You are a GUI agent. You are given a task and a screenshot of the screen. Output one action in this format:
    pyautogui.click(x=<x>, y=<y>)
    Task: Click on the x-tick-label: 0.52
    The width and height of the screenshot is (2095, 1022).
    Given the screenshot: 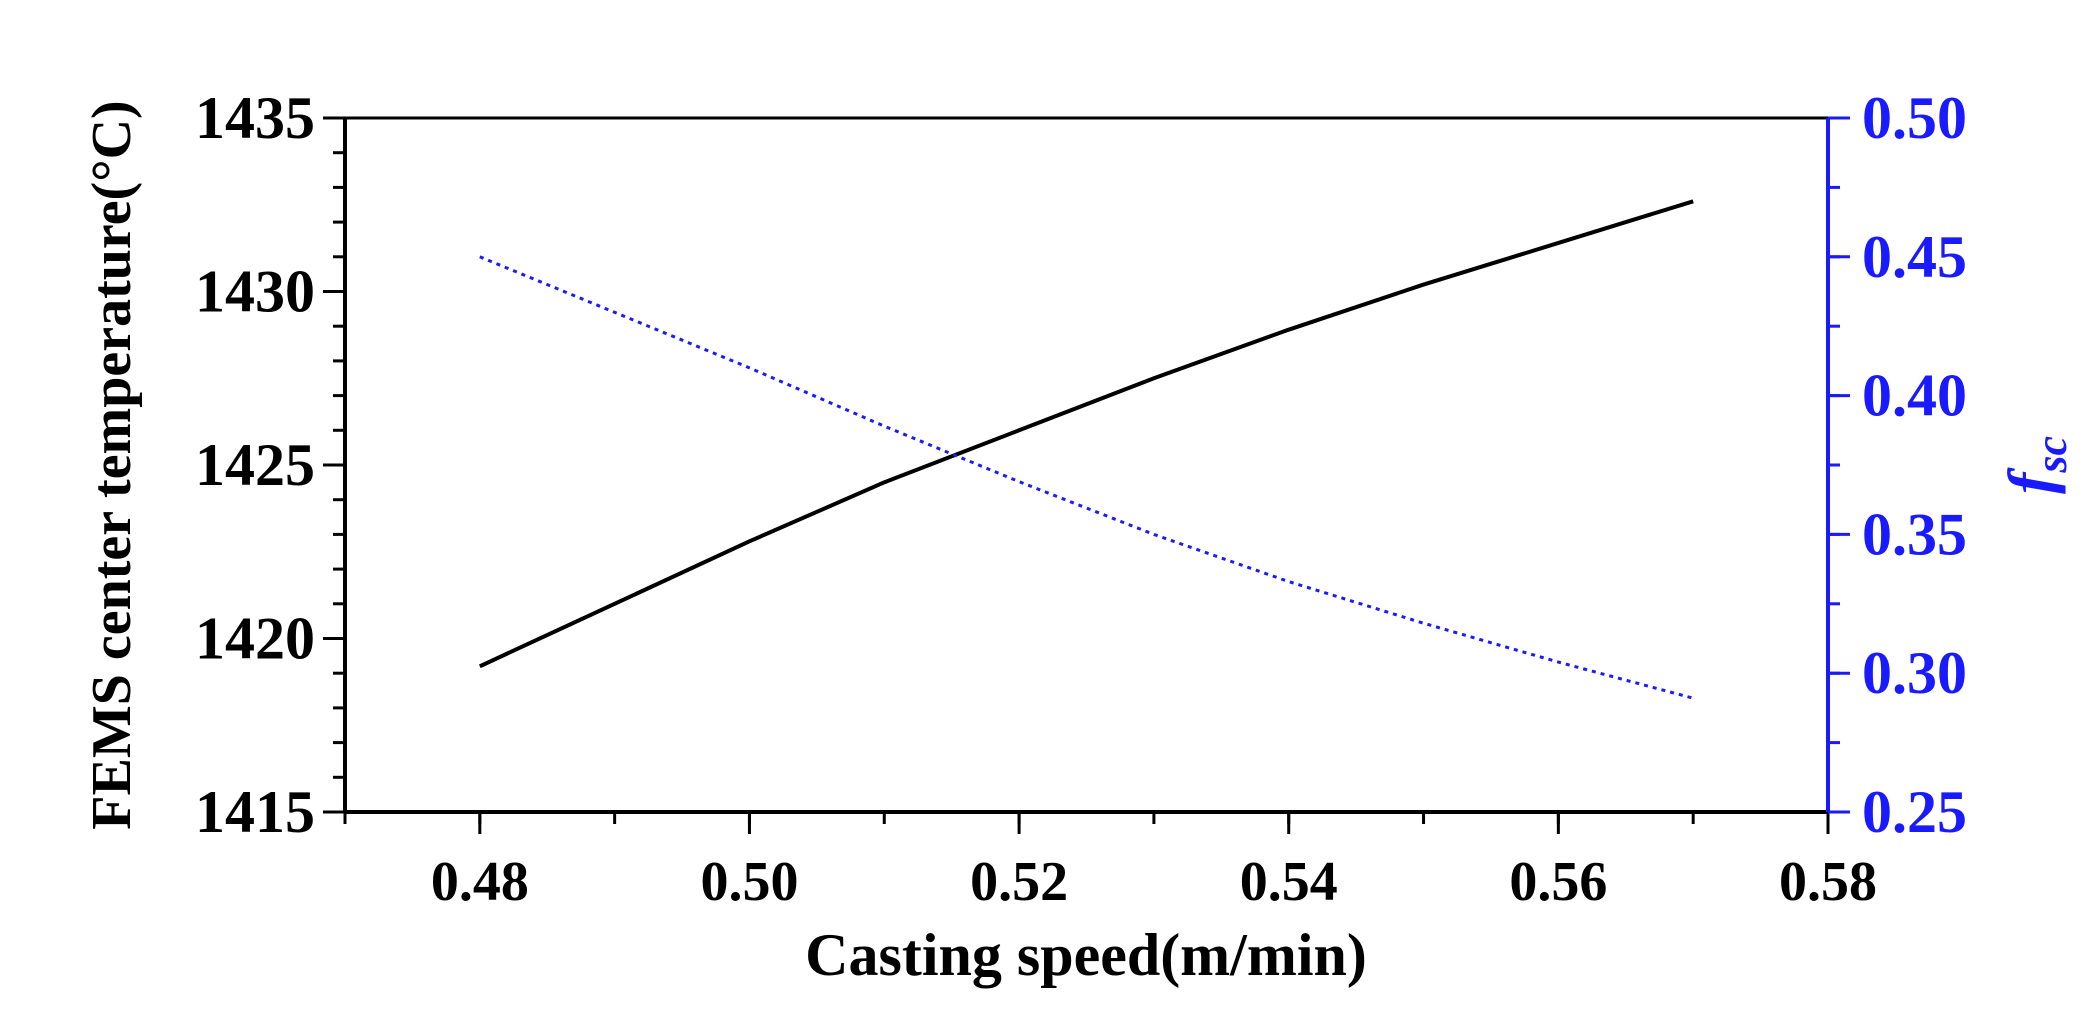 What is the action you would take?
    pyautogui.click(x=1019, y=882)
    